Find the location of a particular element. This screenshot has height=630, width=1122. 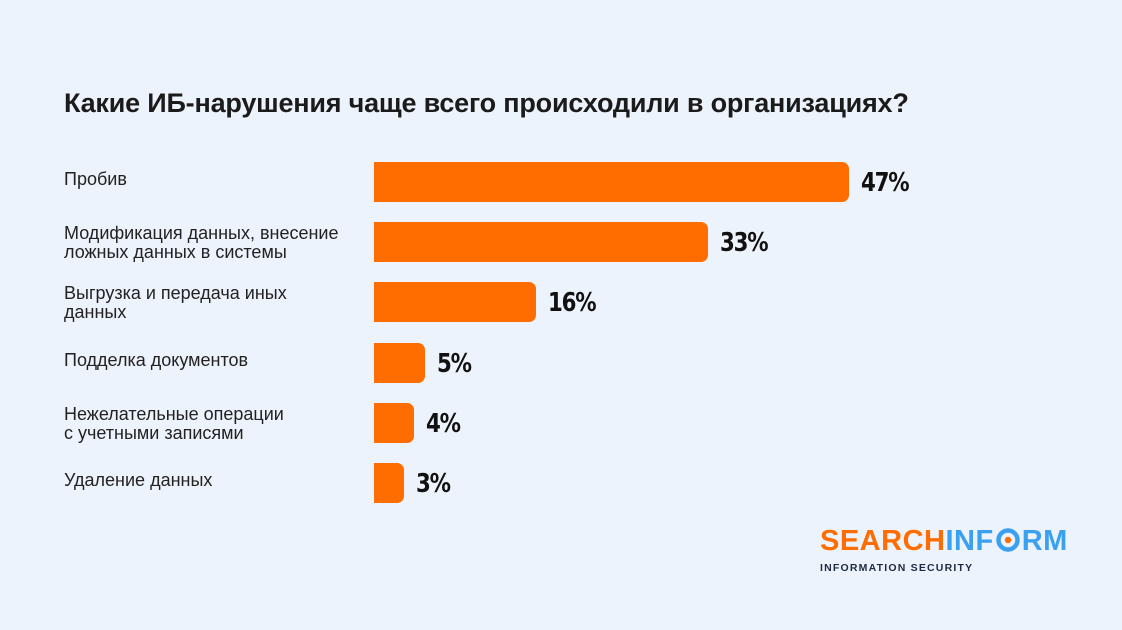

value-label: 47% is located at coordinates (885, 183).